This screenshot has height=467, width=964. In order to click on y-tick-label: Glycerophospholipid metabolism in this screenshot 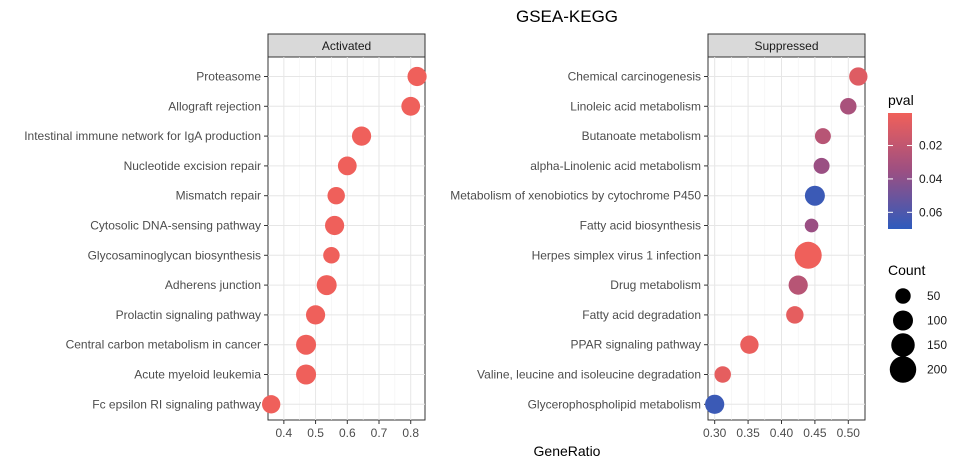, I will do `click(614, 404)`.